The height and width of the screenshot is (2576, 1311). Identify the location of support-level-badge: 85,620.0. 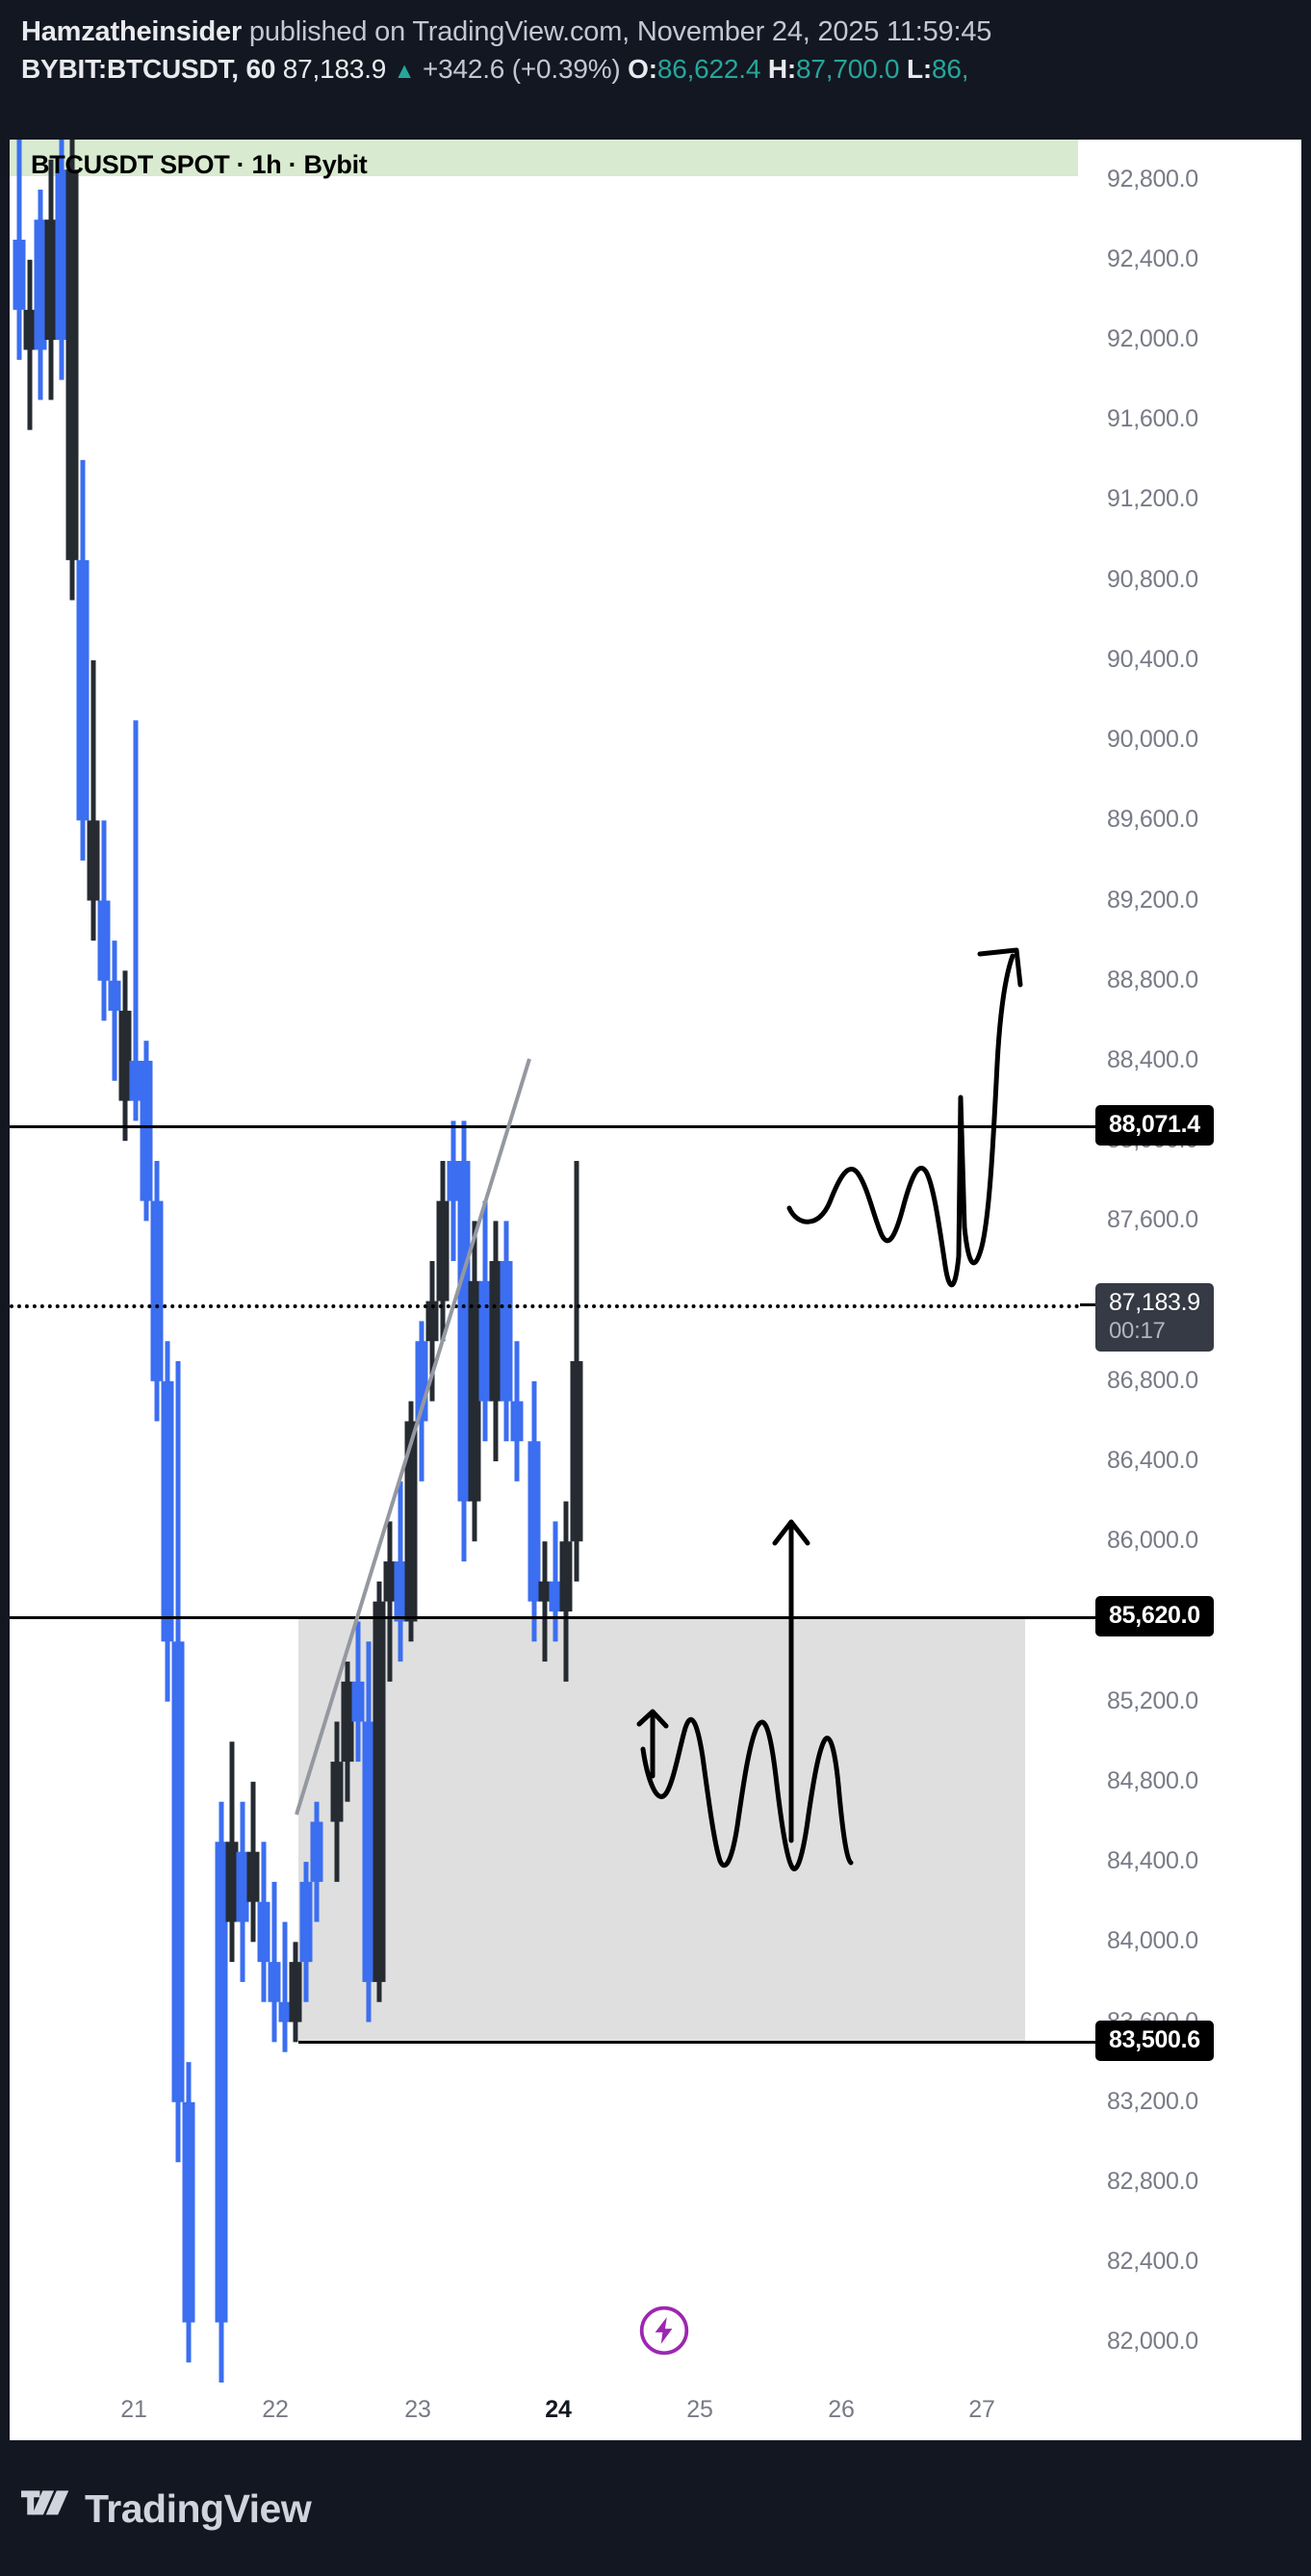
(1154, 1617).